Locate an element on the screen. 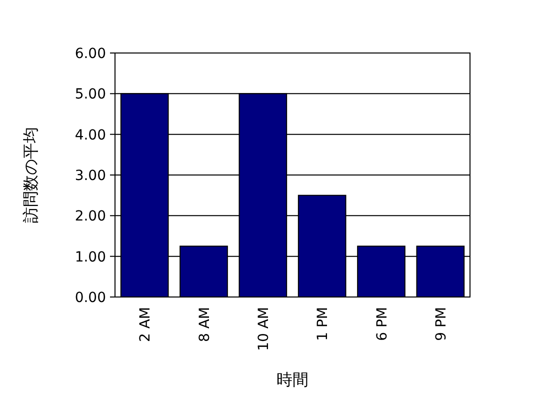 The image size is (548, 398). y-tick-label: 5.00 is located at coordinates (90, 94).